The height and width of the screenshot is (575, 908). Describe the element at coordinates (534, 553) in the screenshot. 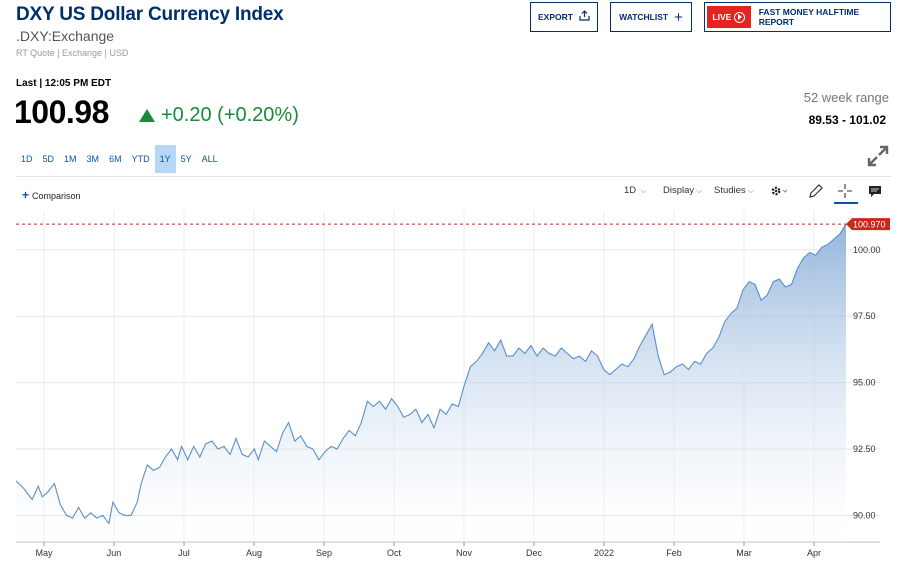

I see `x-tick-label: Dec` at that location.